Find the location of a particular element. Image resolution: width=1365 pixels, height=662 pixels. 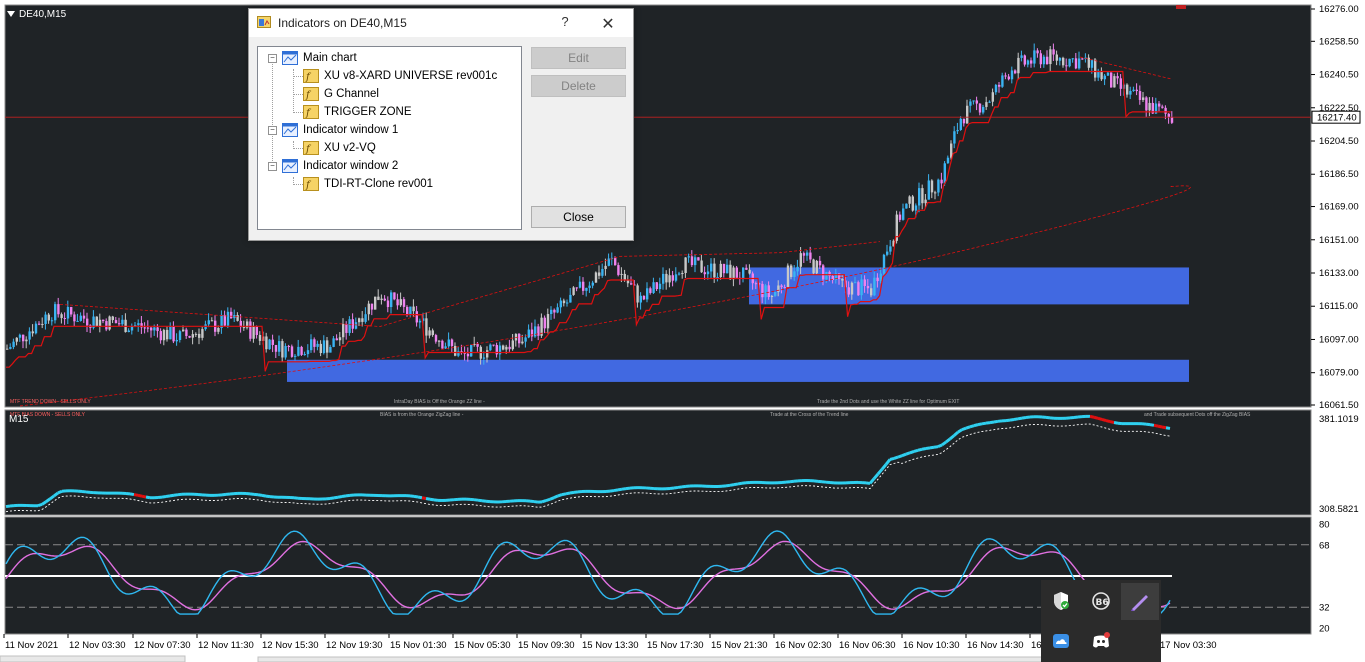

tree-node-indicator-window-1: Indicator window 1 is located at coordinates (340, 130).